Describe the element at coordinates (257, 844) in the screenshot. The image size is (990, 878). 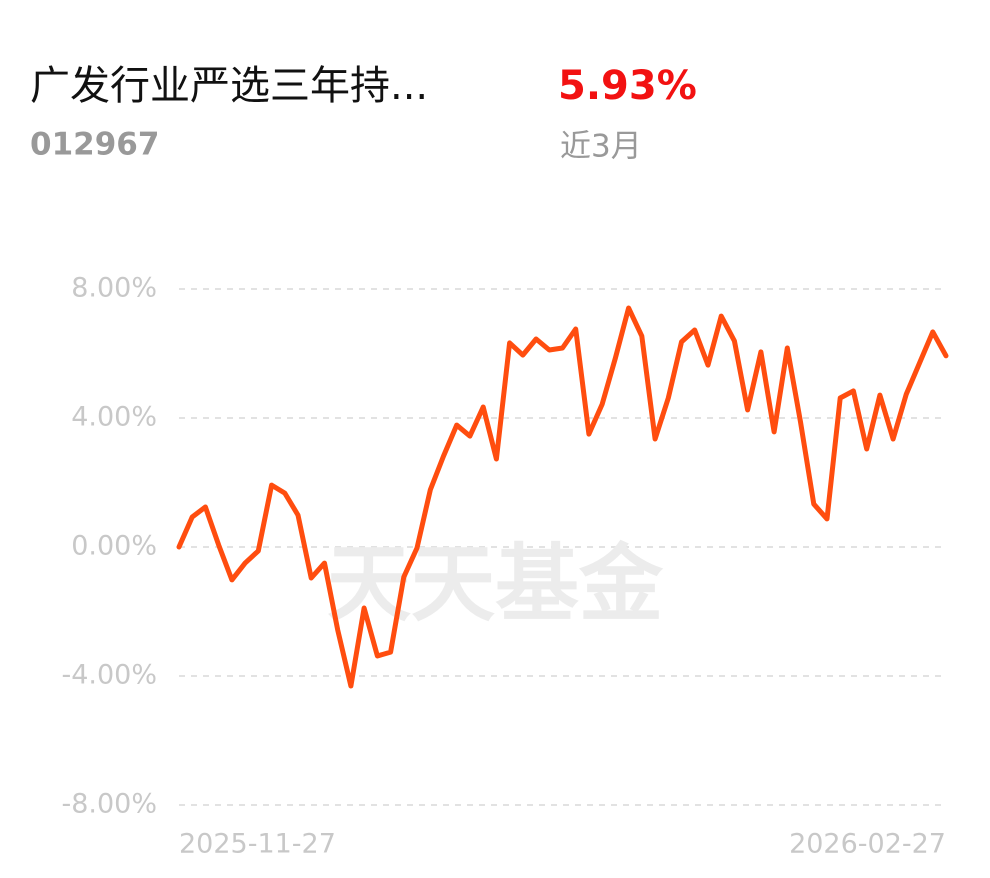
I see `x-tick-label: 2025-11-27` at that location.